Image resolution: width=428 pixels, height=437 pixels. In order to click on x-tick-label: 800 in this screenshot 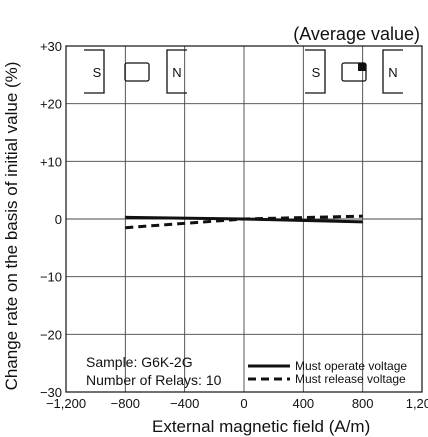, I will do `click(363, 403)`.